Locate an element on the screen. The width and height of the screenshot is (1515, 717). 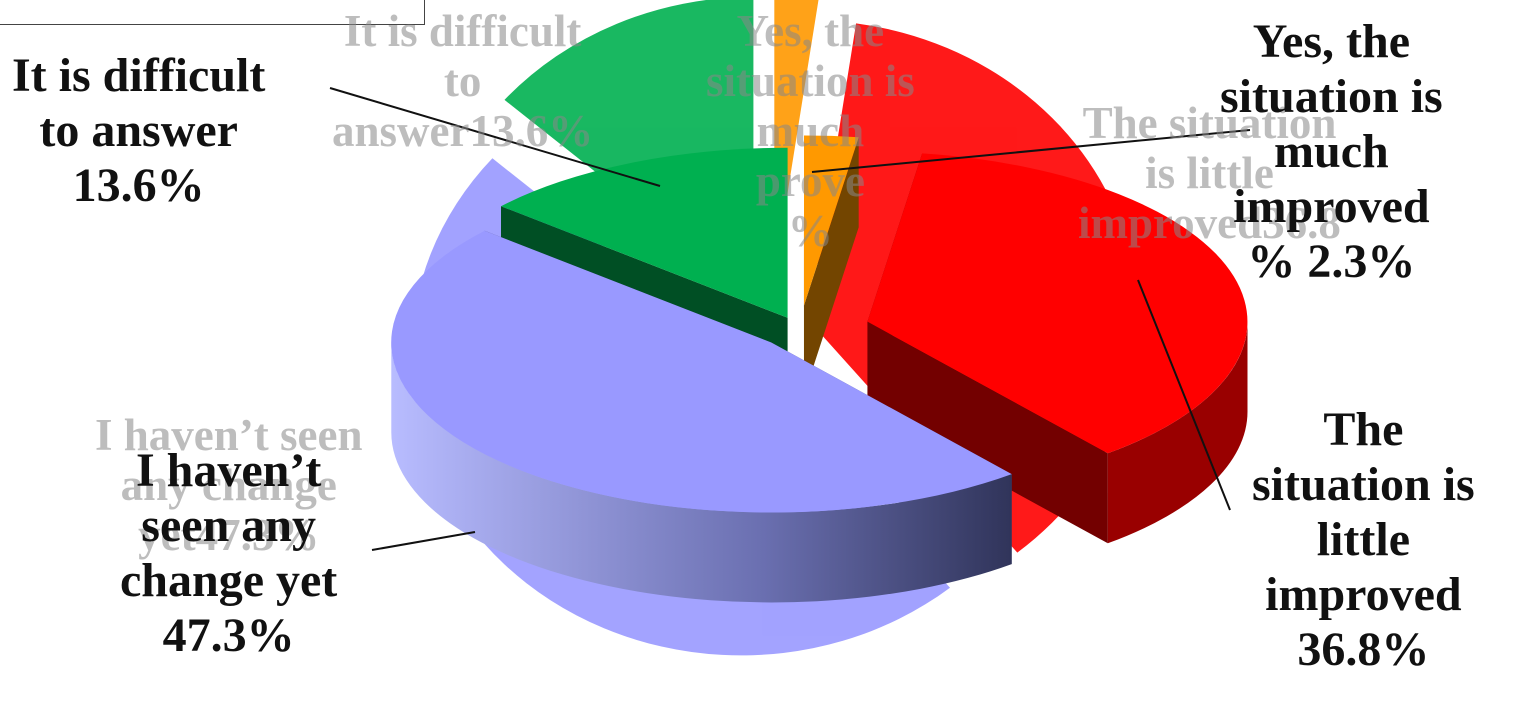
ghost-label-no-change: I haven’t seen any change yet47.3% is located at coordinates (229, 485).